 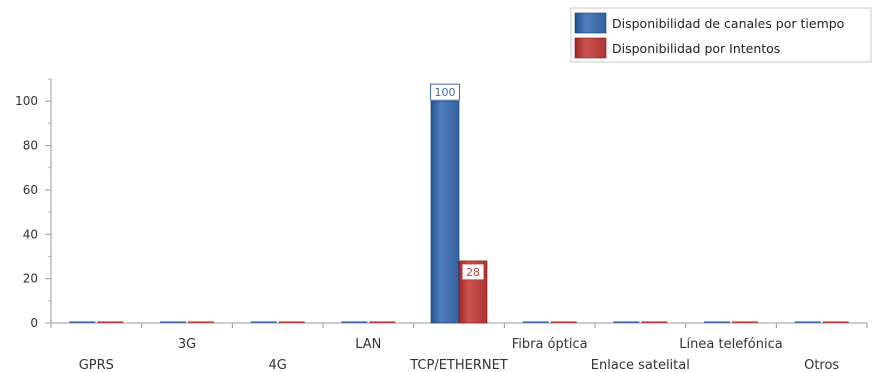 I want to click on y-tick-label: 40, so click(x=30, y=234).